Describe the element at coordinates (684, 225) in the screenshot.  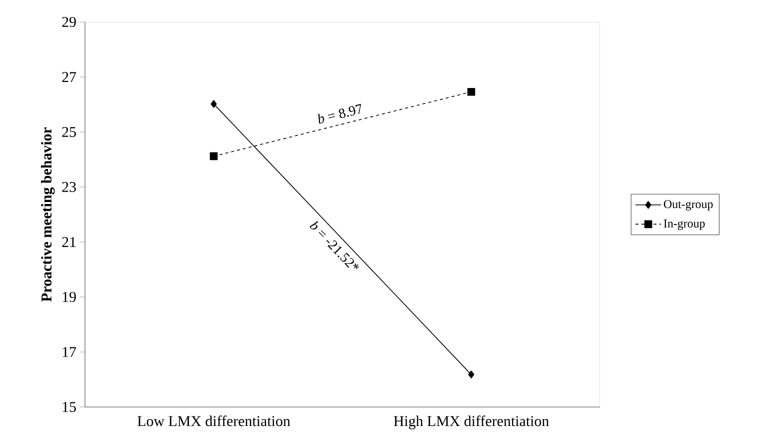
I see `legend-label: In-group` at that location.